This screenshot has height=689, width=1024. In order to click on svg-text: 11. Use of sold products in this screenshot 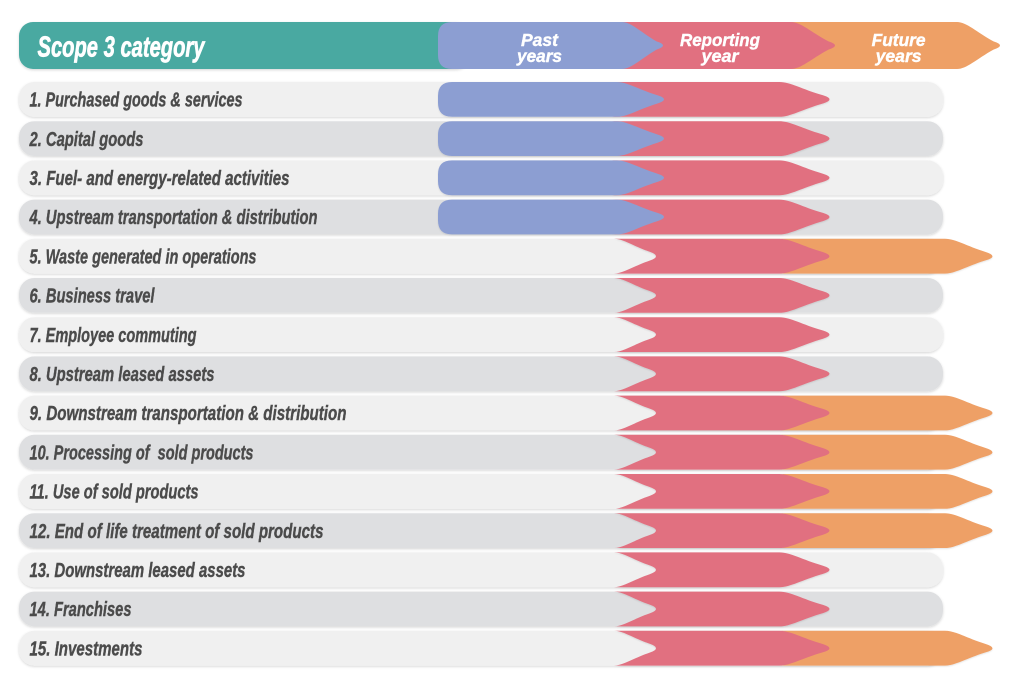, I will do `click(114, 493)`.